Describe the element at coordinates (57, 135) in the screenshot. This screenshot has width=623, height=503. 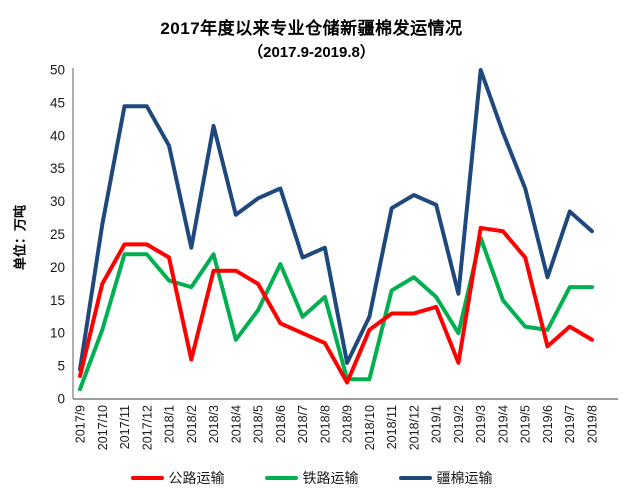
I see `y-tick-label: 40` at that location.